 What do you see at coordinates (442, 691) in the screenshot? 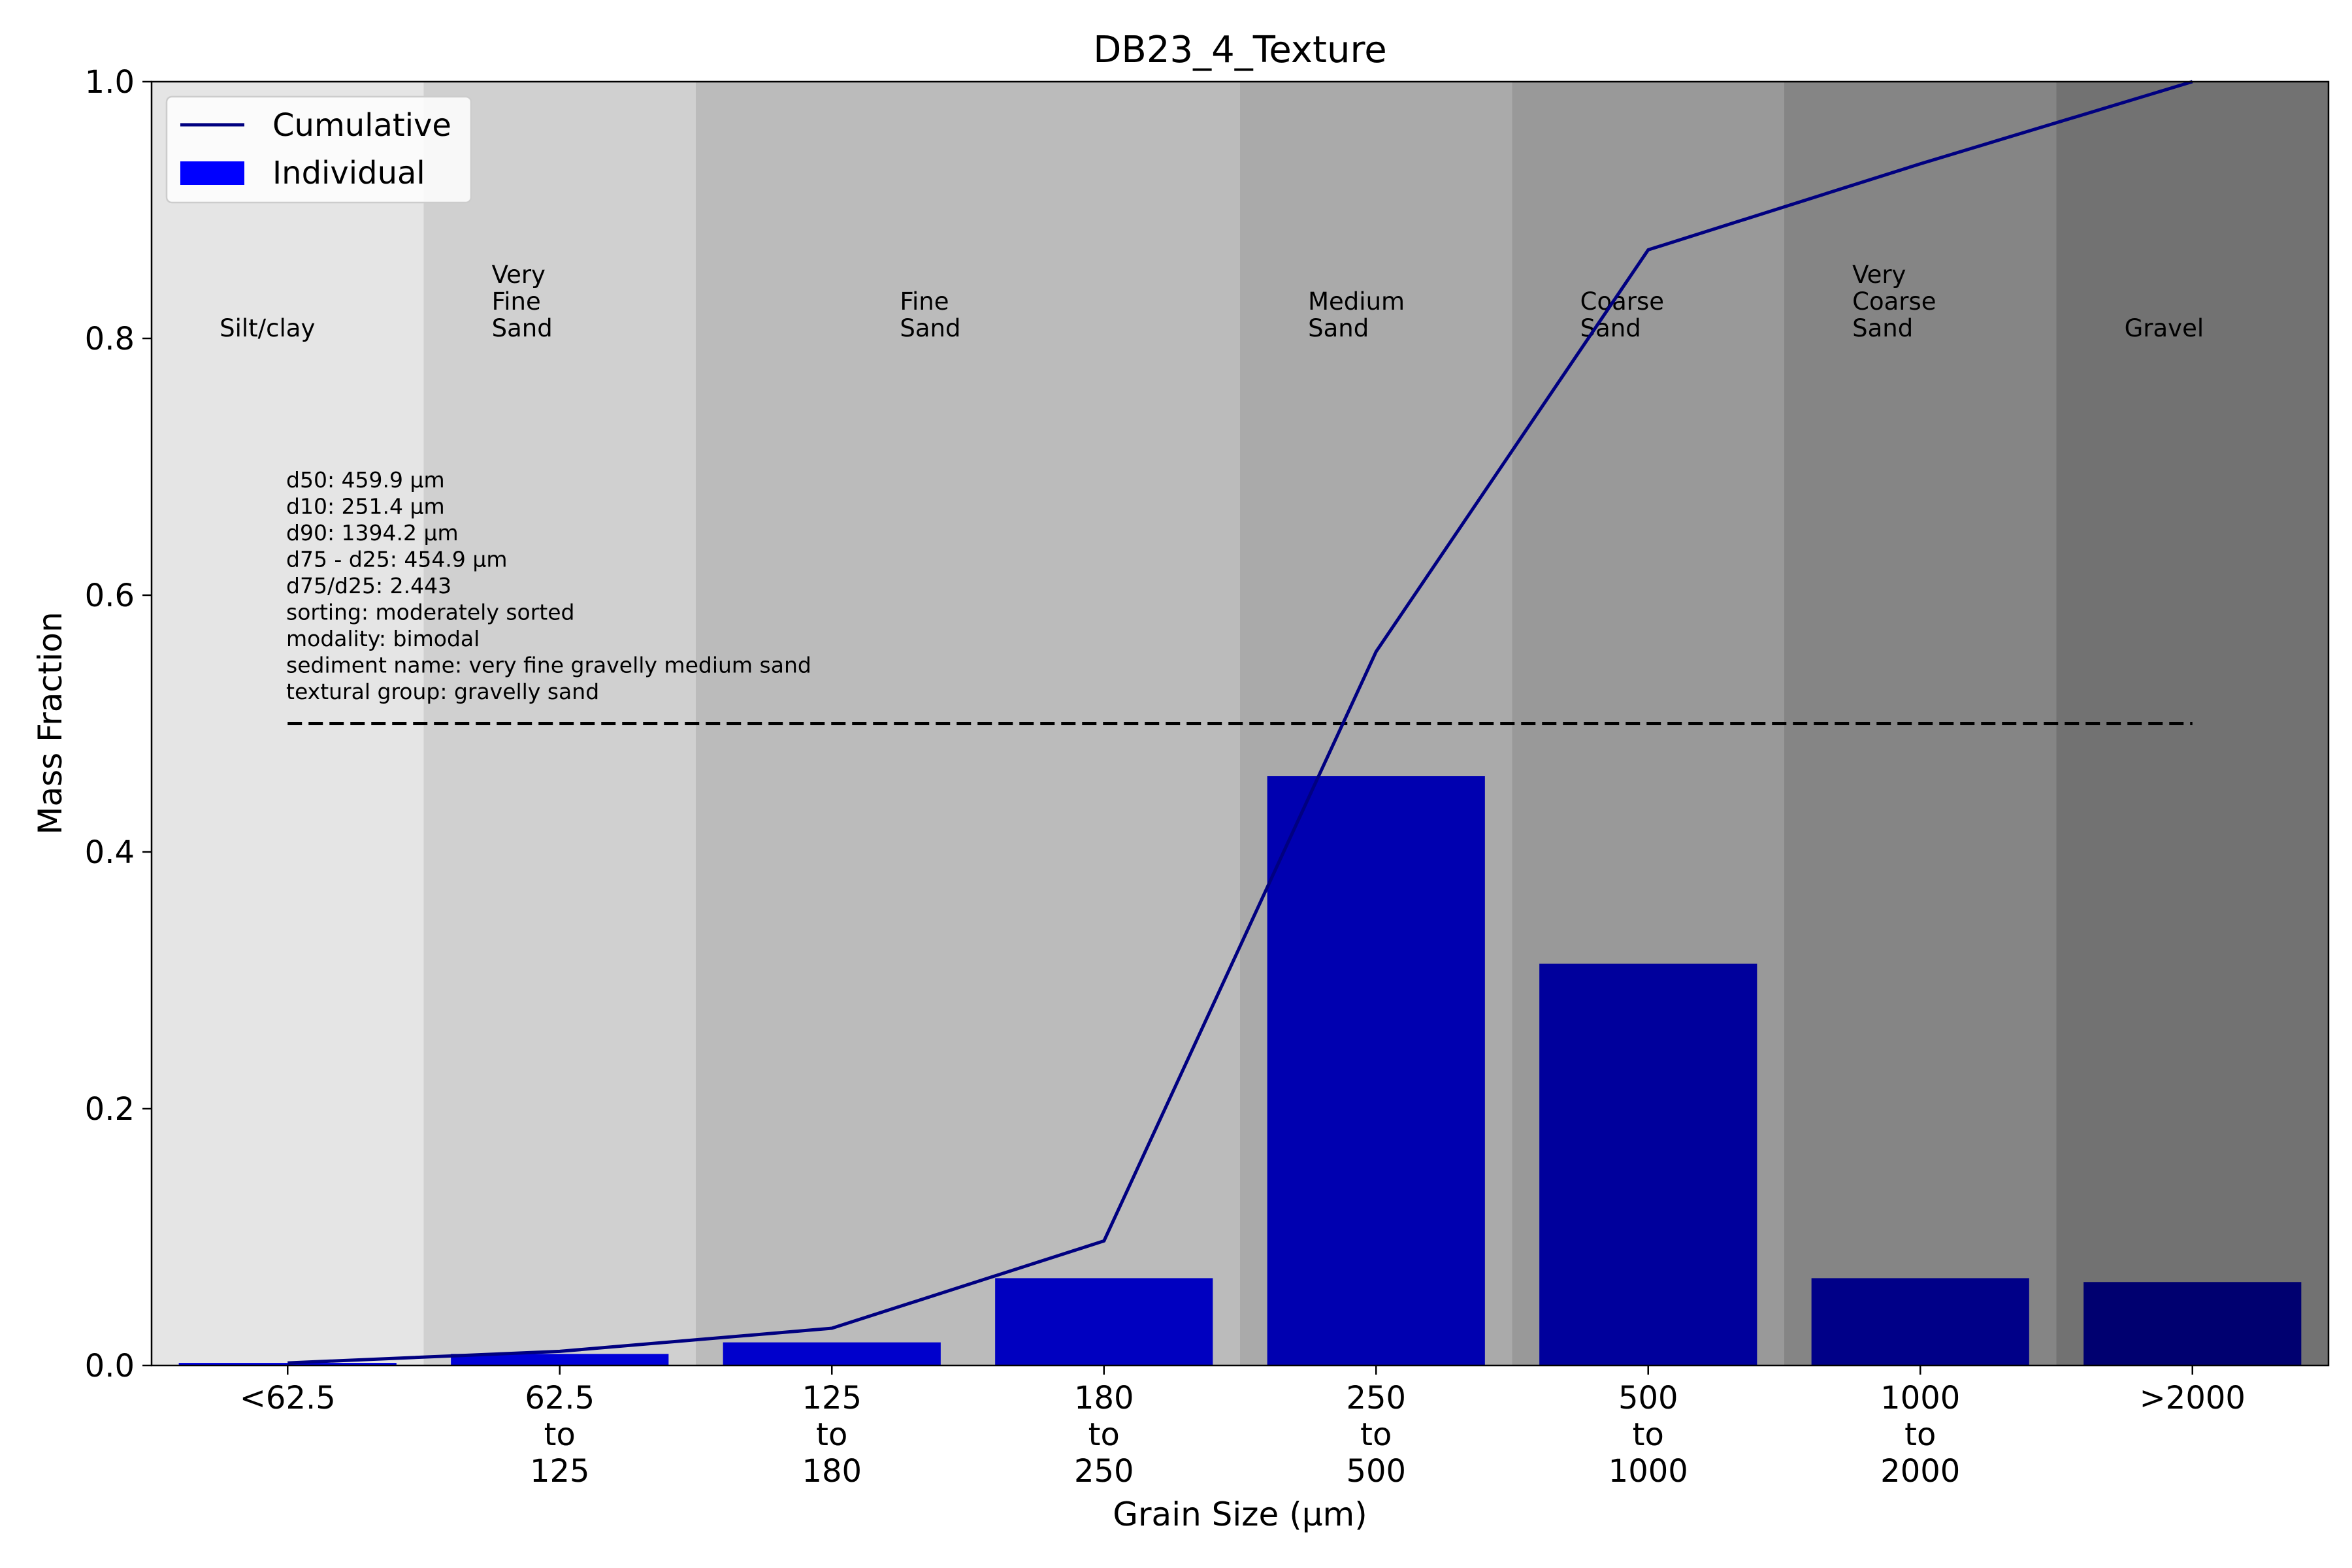
I see `annotation-line: textural group: gravelly sand` at bounding box center [442, 691].